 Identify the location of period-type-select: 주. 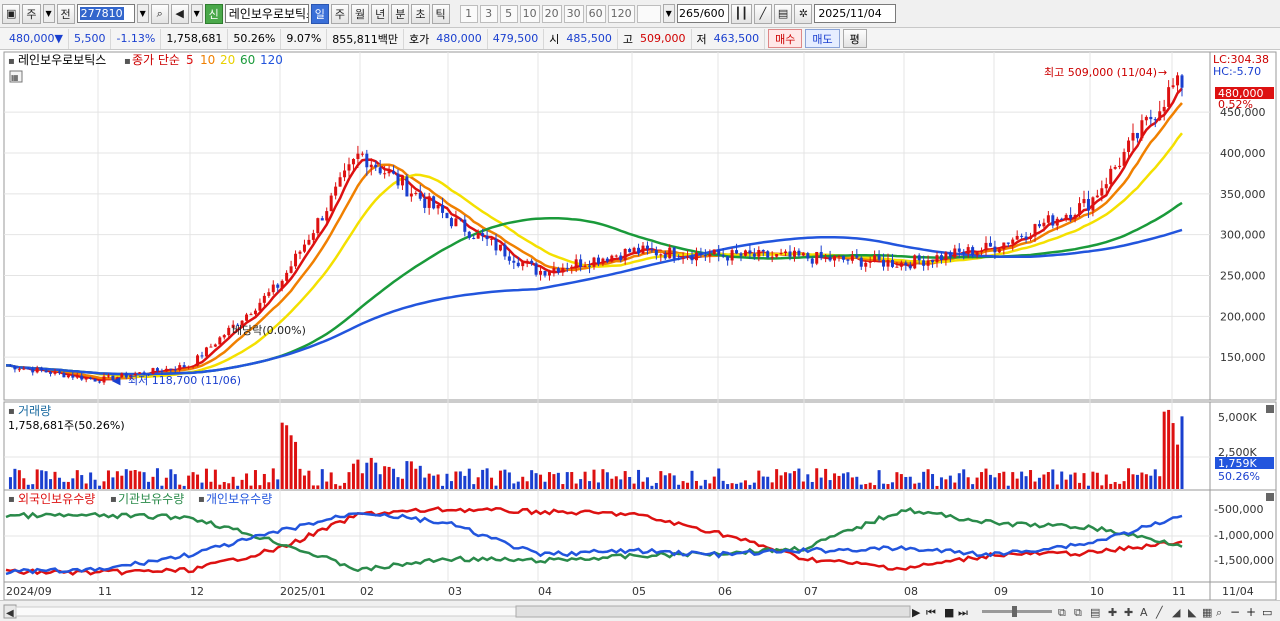
(31, 13).